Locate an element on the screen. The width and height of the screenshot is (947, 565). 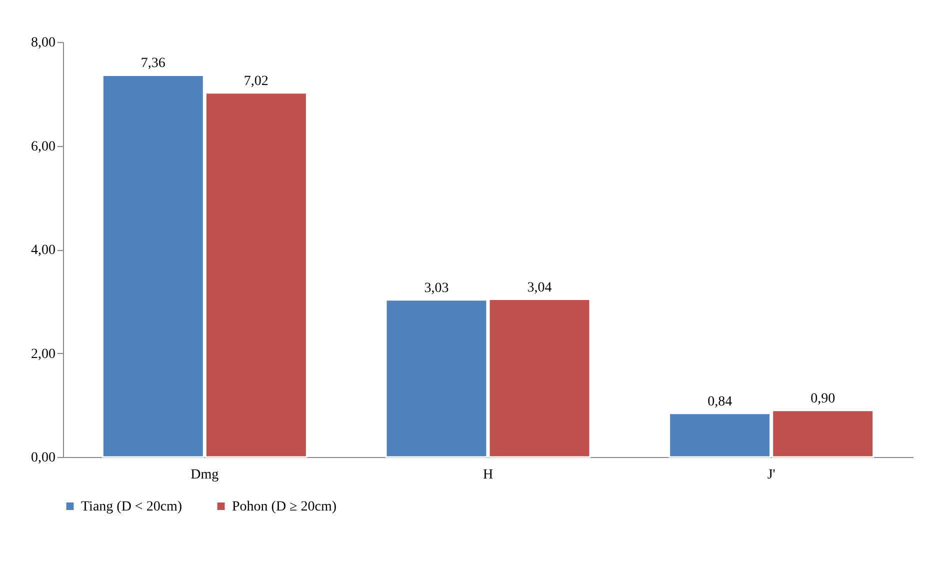
x-tick-label: J' is located at coordinates (771, 475).